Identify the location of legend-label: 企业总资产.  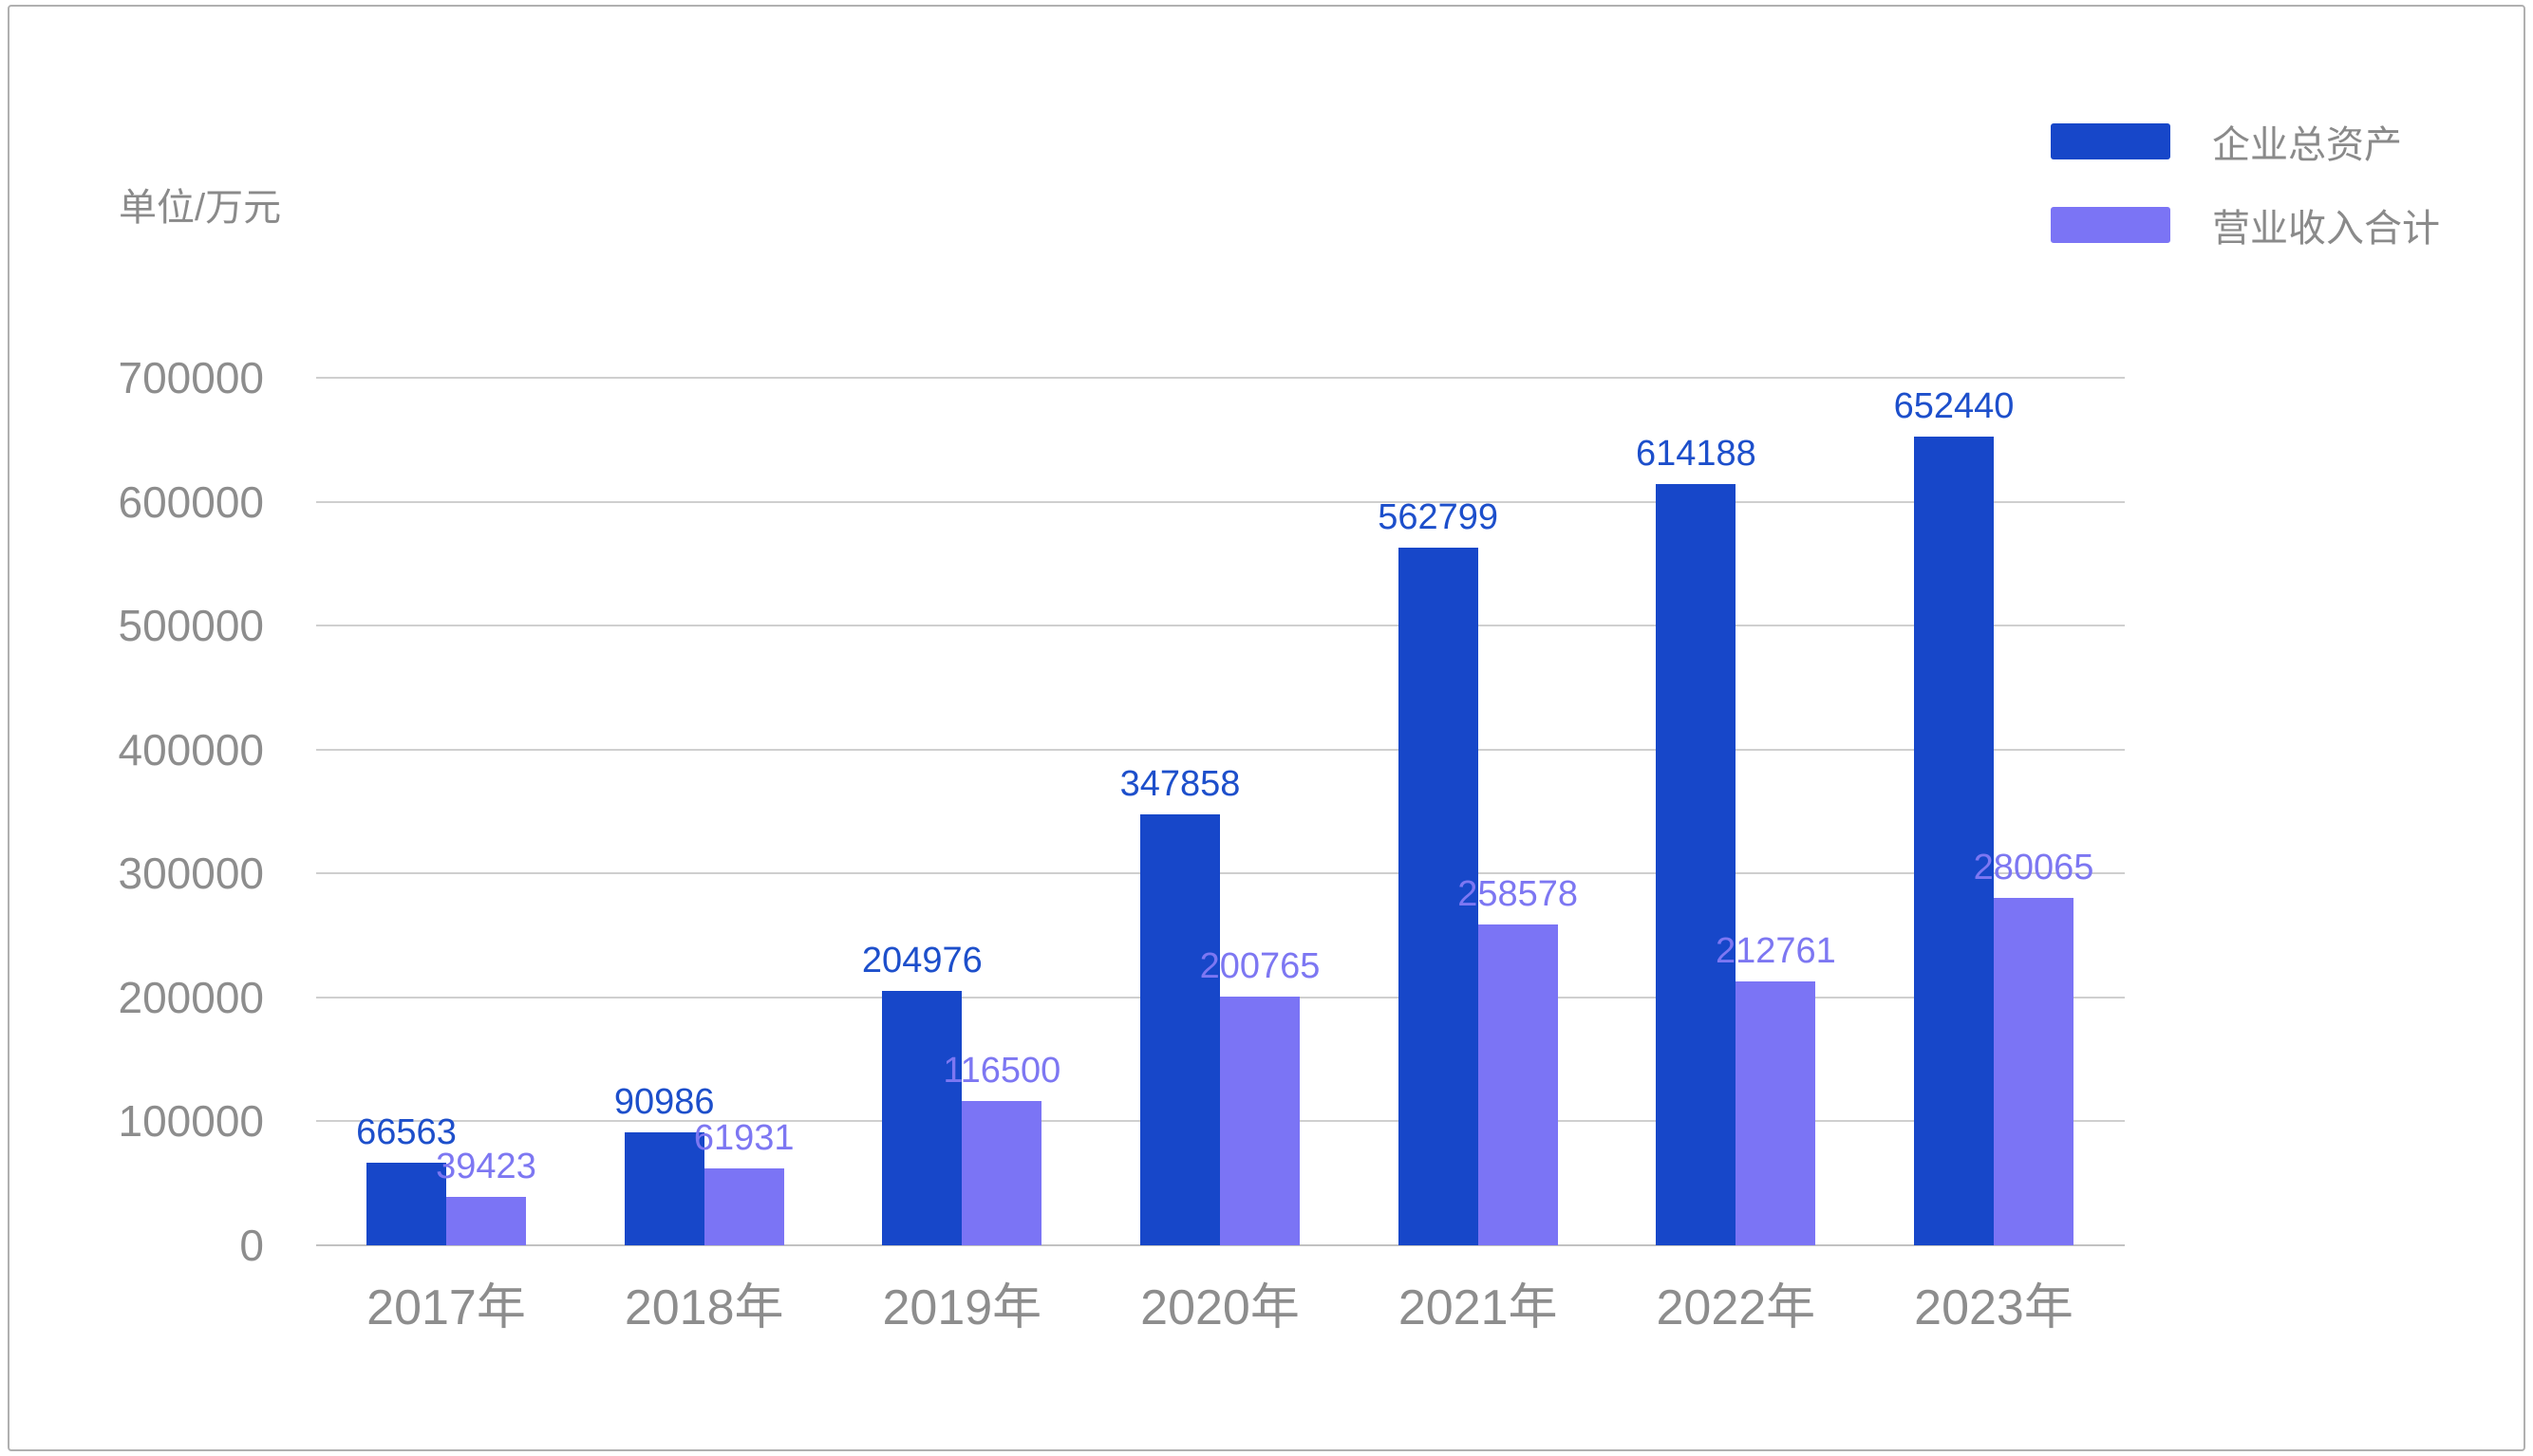
(2307, 145).